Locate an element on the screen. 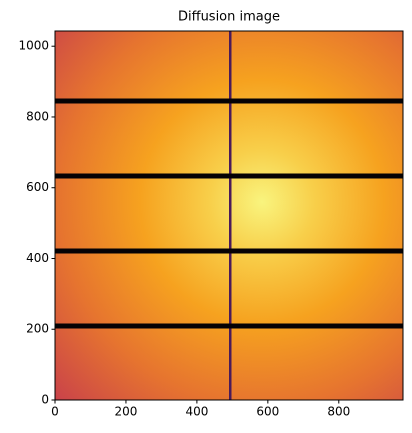 This screenshot has width=412, height=433. x-tick-label: 800 is located at coordinates (338, 412).